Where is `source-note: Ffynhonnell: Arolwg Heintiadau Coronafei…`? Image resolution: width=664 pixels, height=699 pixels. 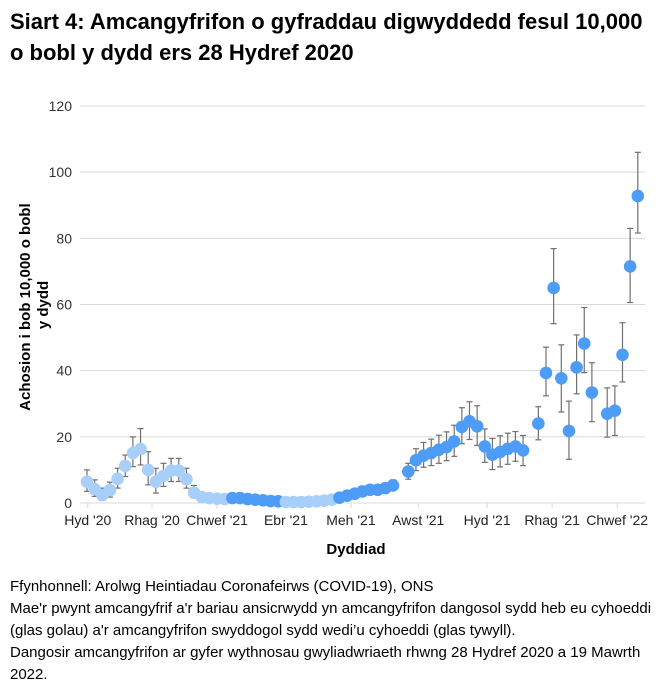 source-note: Ffynhonnell: Arolwg Heintiadau Coronafei… is located at coordinates (222, 586).